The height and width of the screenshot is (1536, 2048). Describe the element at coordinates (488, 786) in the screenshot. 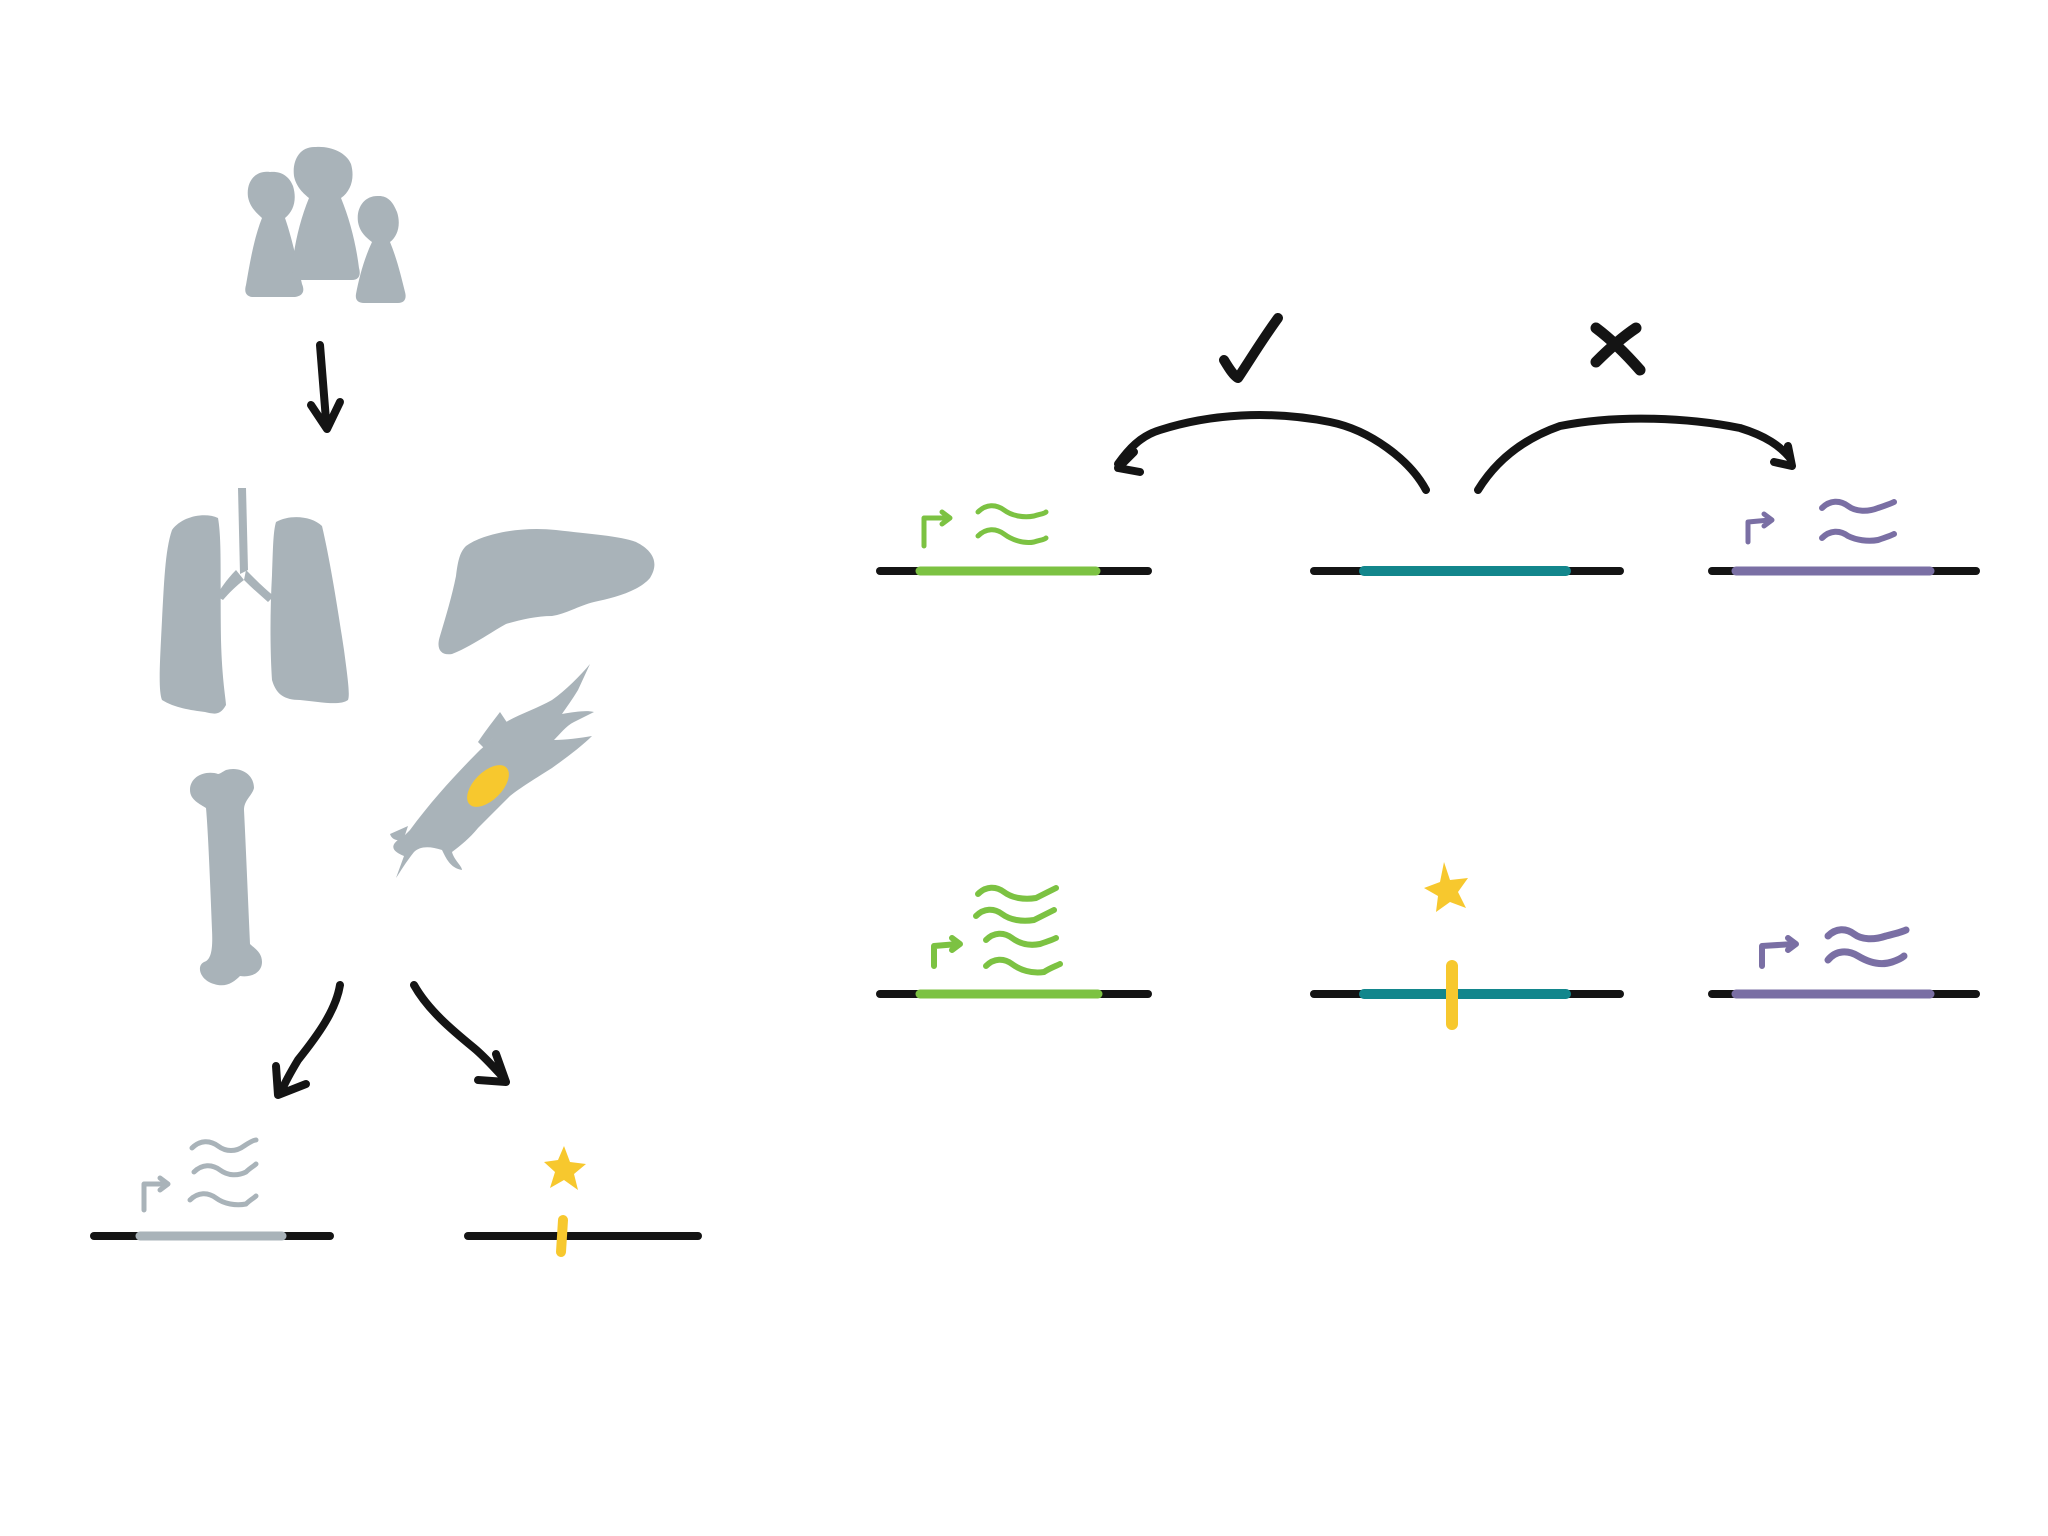

I see `cell-nucleus` at that location.